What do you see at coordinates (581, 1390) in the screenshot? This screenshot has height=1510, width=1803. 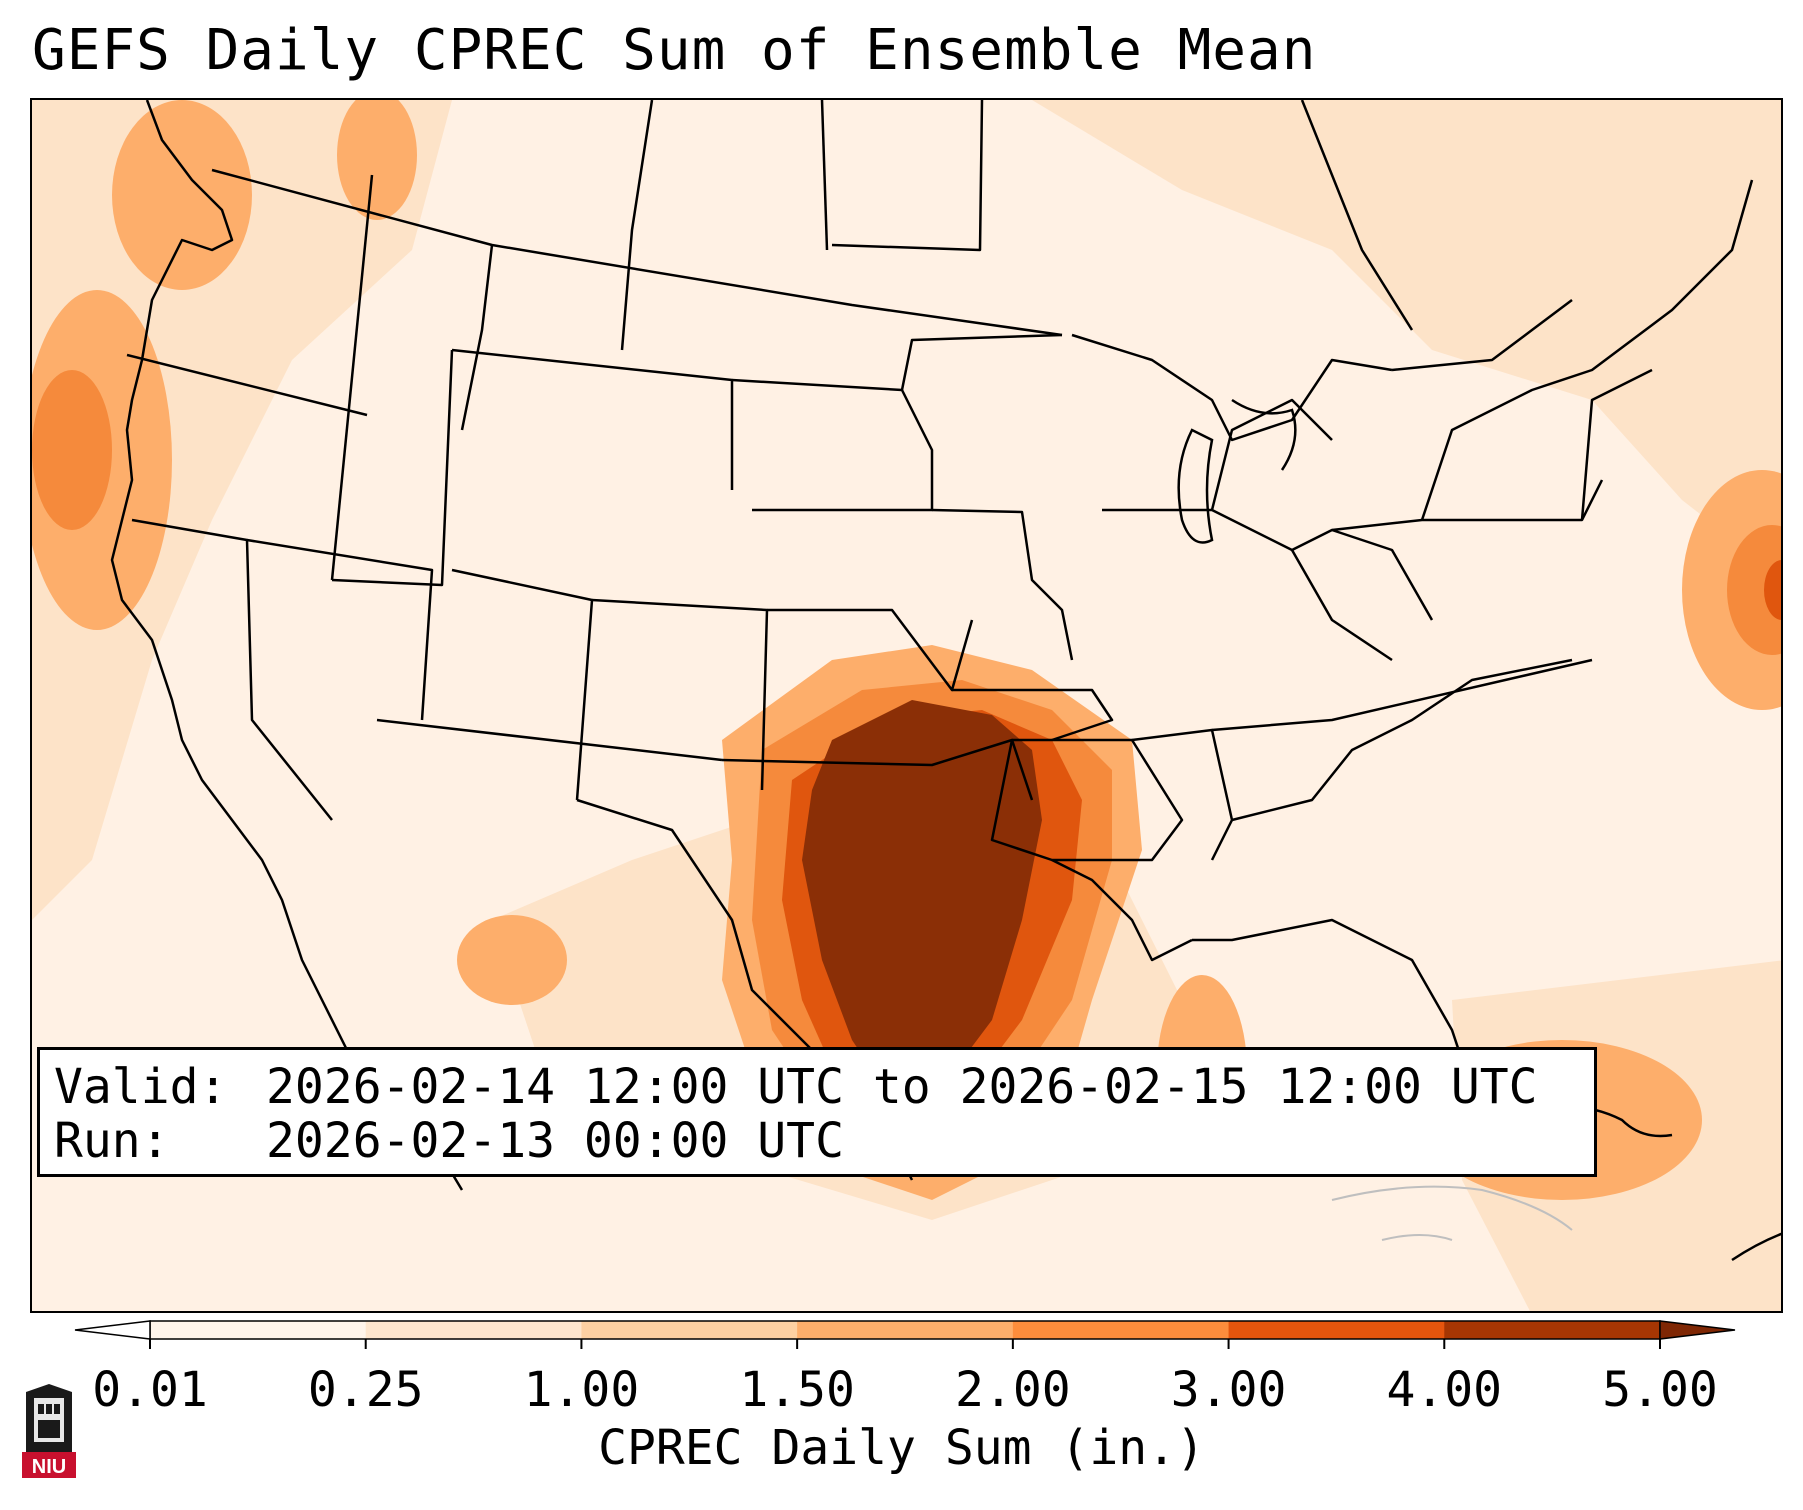 I see `colorbar-tick-label: 1.00` at bounding box center [581, 1390].